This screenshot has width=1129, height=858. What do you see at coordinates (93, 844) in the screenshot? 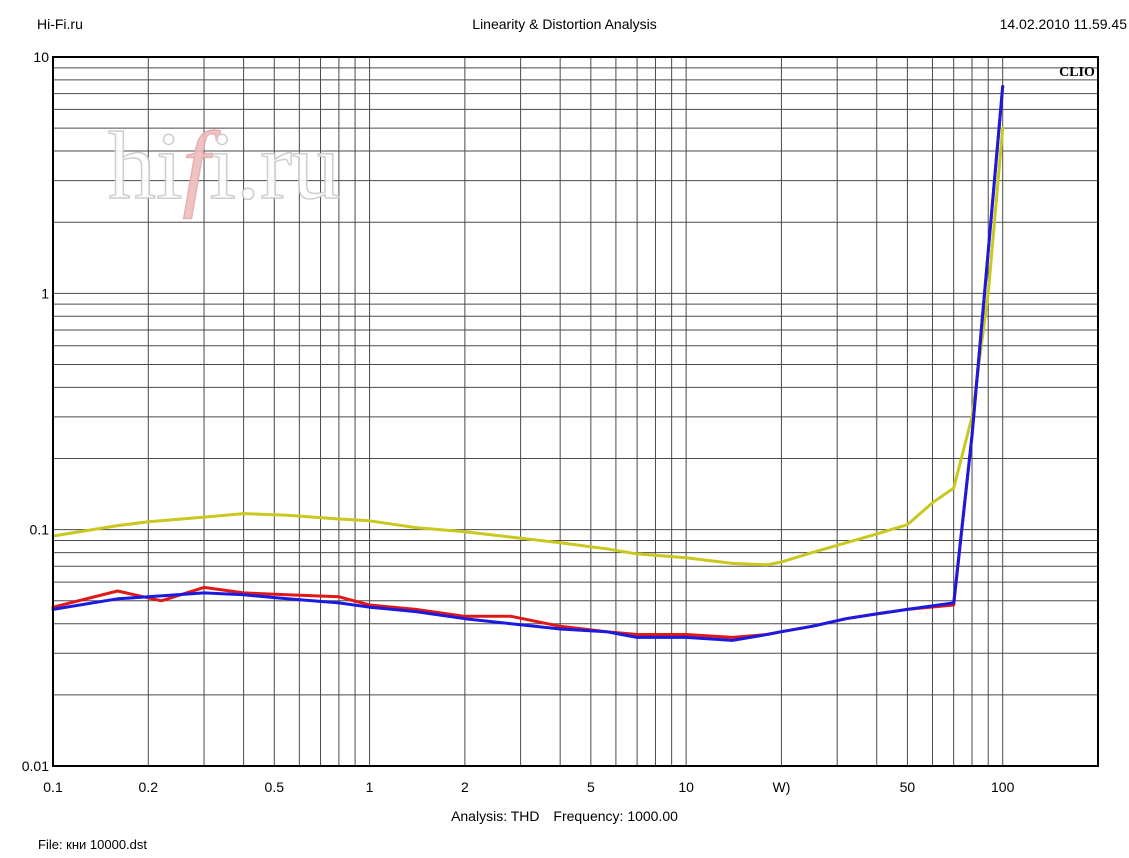
I see `file-label: File: кни 10000.dst` at bounding box center [93, 844].